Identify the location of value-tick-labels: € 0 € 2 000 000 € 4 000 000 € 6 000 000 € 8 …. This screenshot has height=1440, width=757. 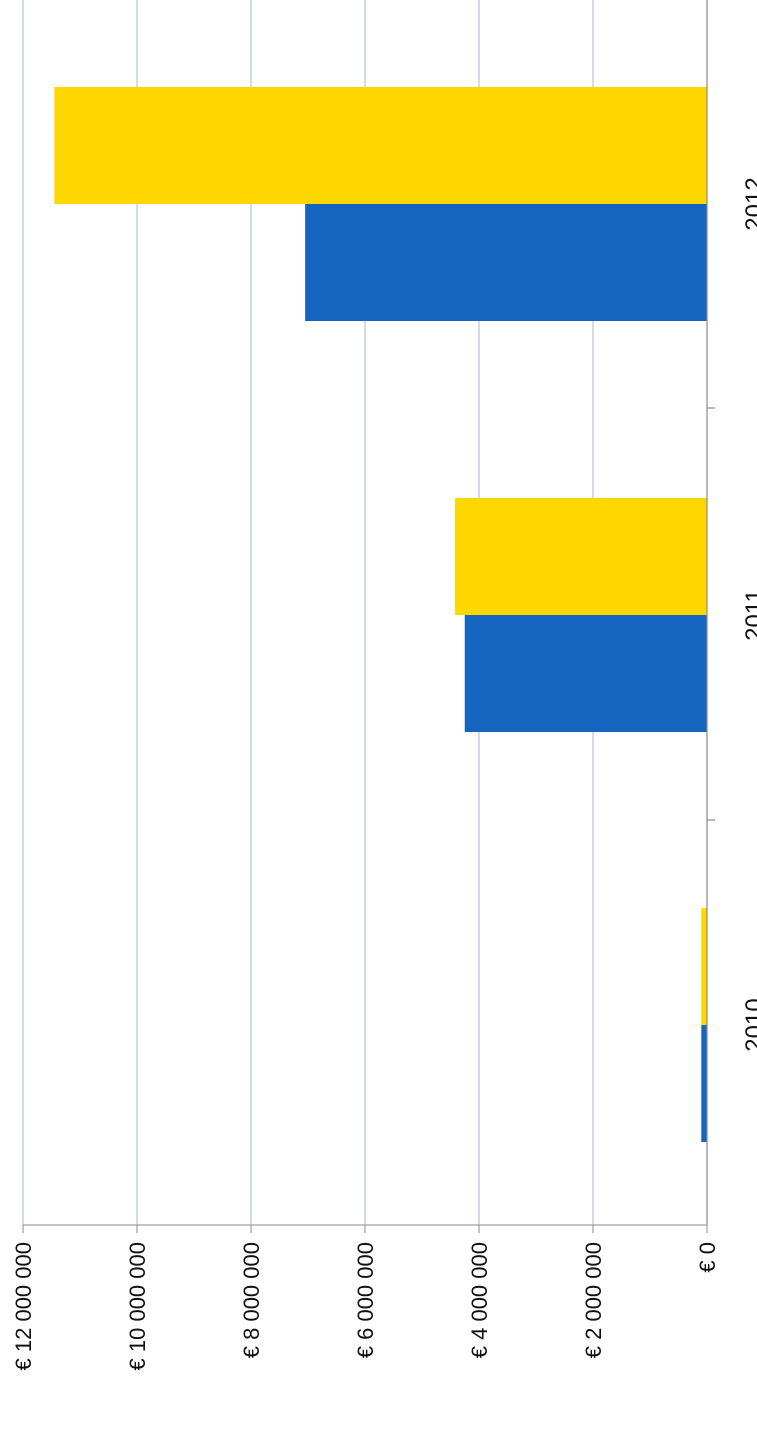
(365, 1306).